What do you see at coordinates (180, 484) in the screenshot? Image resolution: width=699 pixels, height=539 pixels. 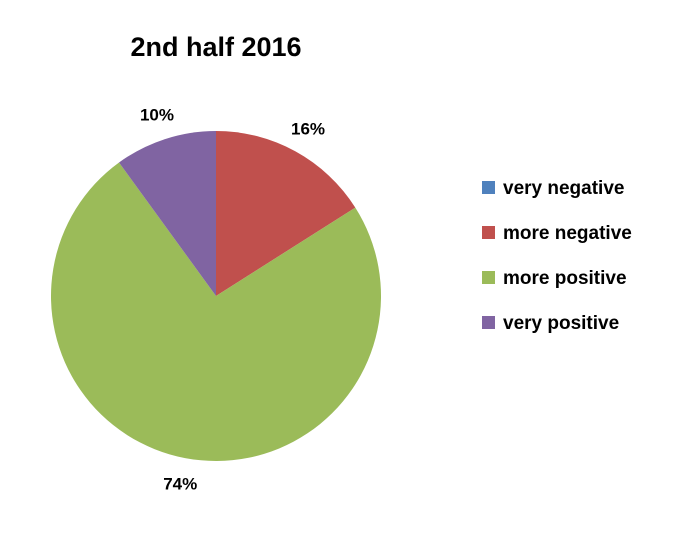 I see `data-label-more-positive: 74%` at bounding box center [180, 484].